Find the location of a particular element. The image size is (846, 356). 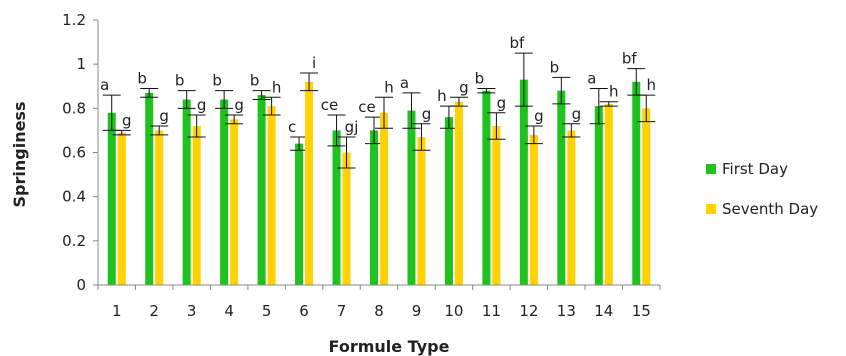

x-tick-label: 11 is located at coordinates (491, 311).